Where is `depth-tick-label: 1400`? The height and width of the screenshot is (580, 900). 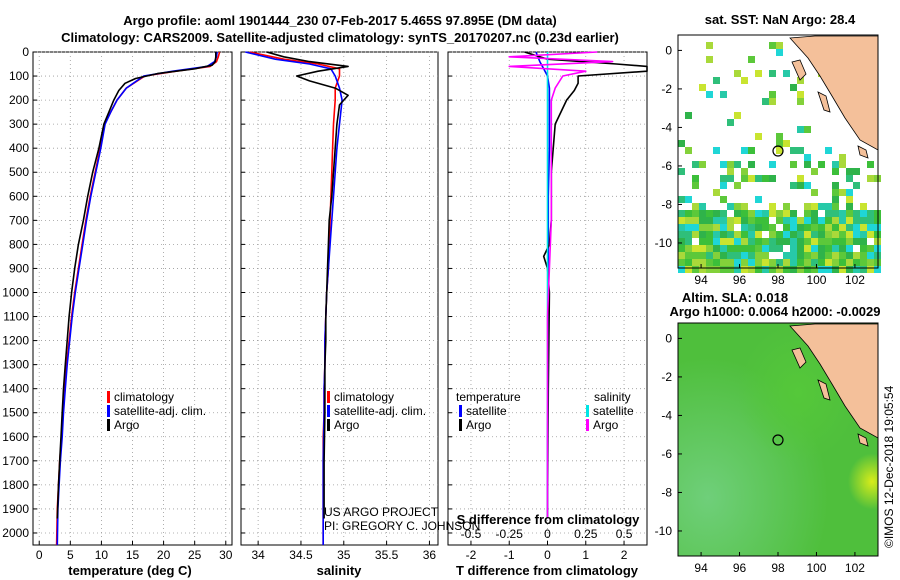 depth-tick-label: 1400 is located at coordinates (15, 389).